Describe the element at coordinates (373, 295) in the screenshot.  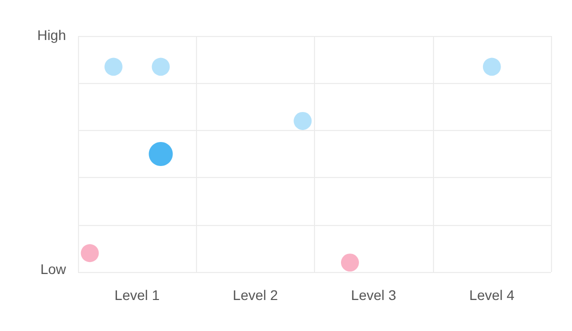
I see `x-tick-label: Level 3` at that location.